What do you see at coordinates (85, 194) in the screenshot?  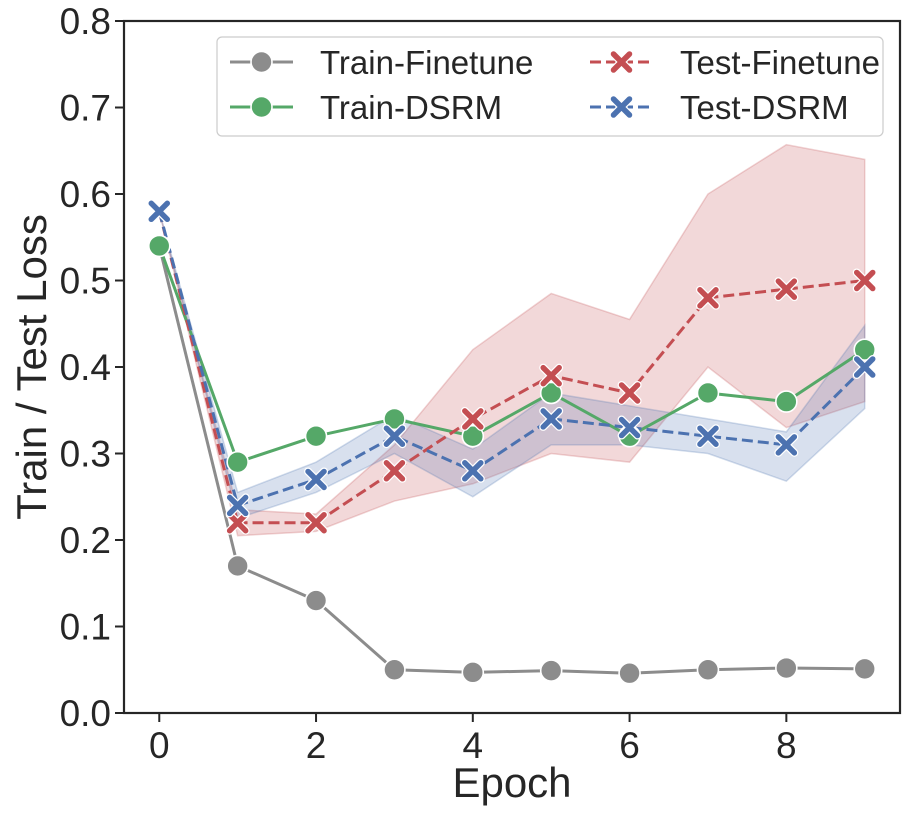 I see `y-tick-label: 0.6` at bounding box center [85, 194].